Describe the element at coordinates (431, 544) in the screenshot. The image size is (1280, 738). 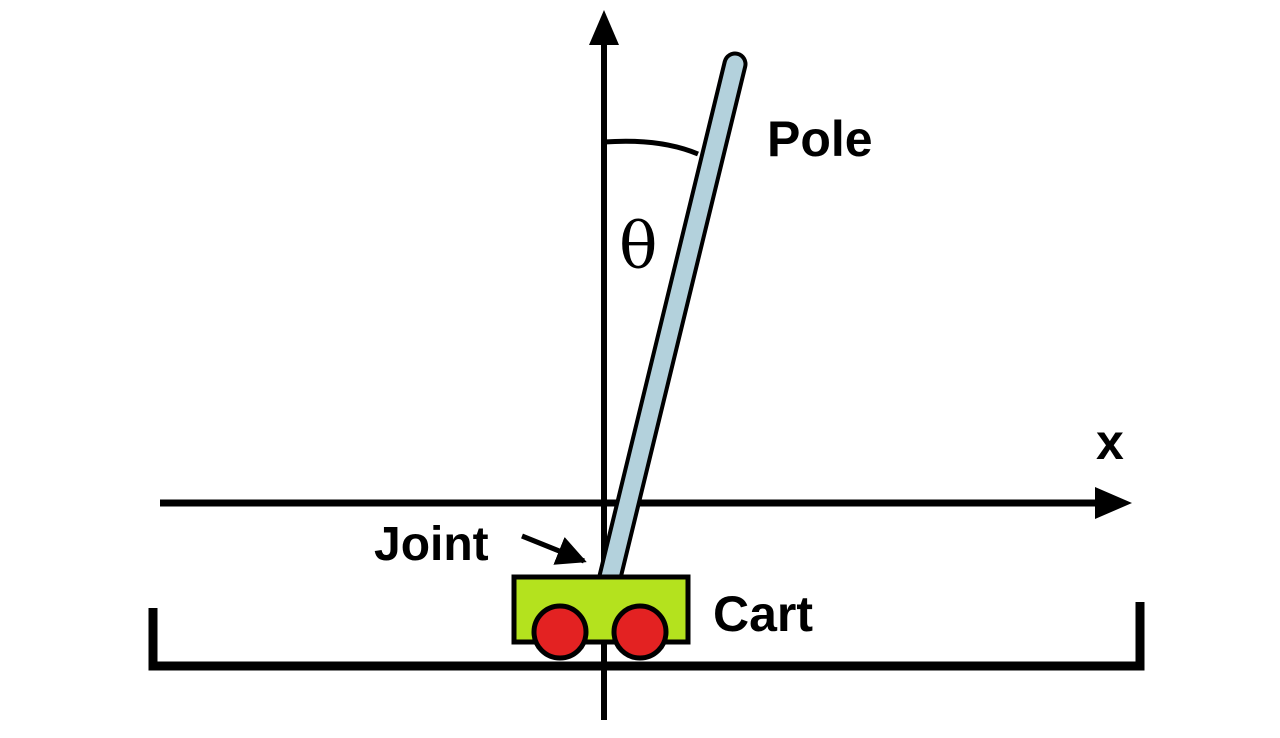
I see `joint-label: Joint` at that location.